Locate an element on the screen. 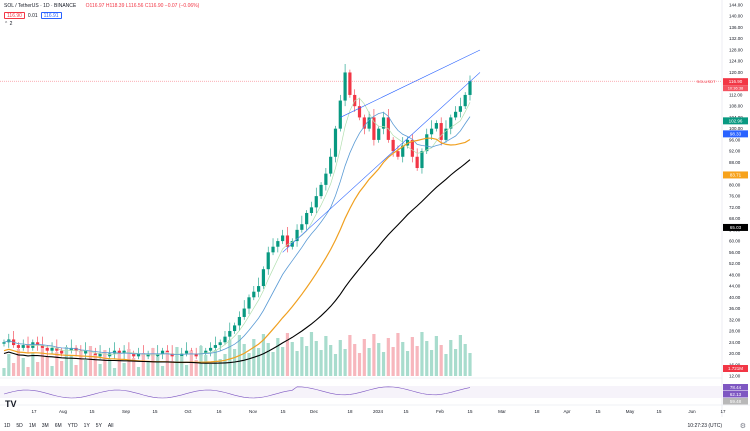  symbol-title: SOL / TetherUS · 1D · BINANCE is located at coordinates (40, 6).